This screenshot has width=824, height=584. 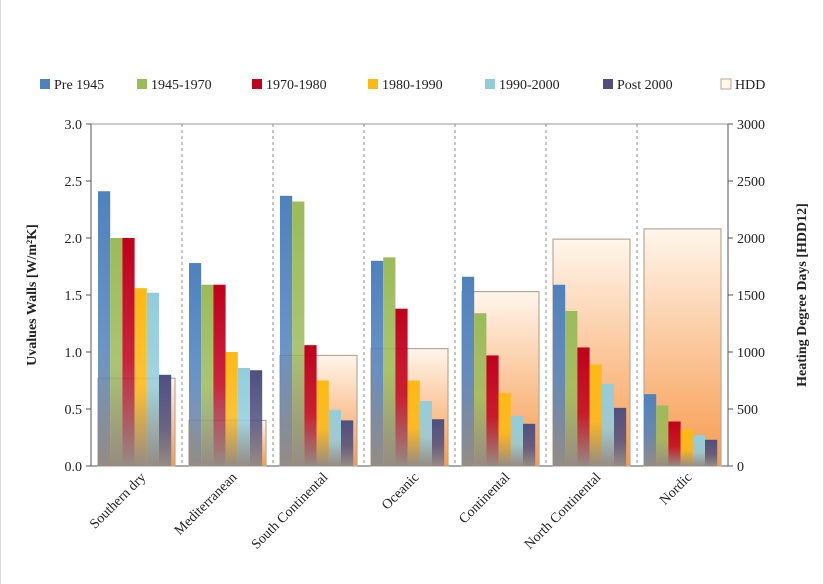 I want to click on bar-mediterranean-post-2000, so click(x=256, y=418).